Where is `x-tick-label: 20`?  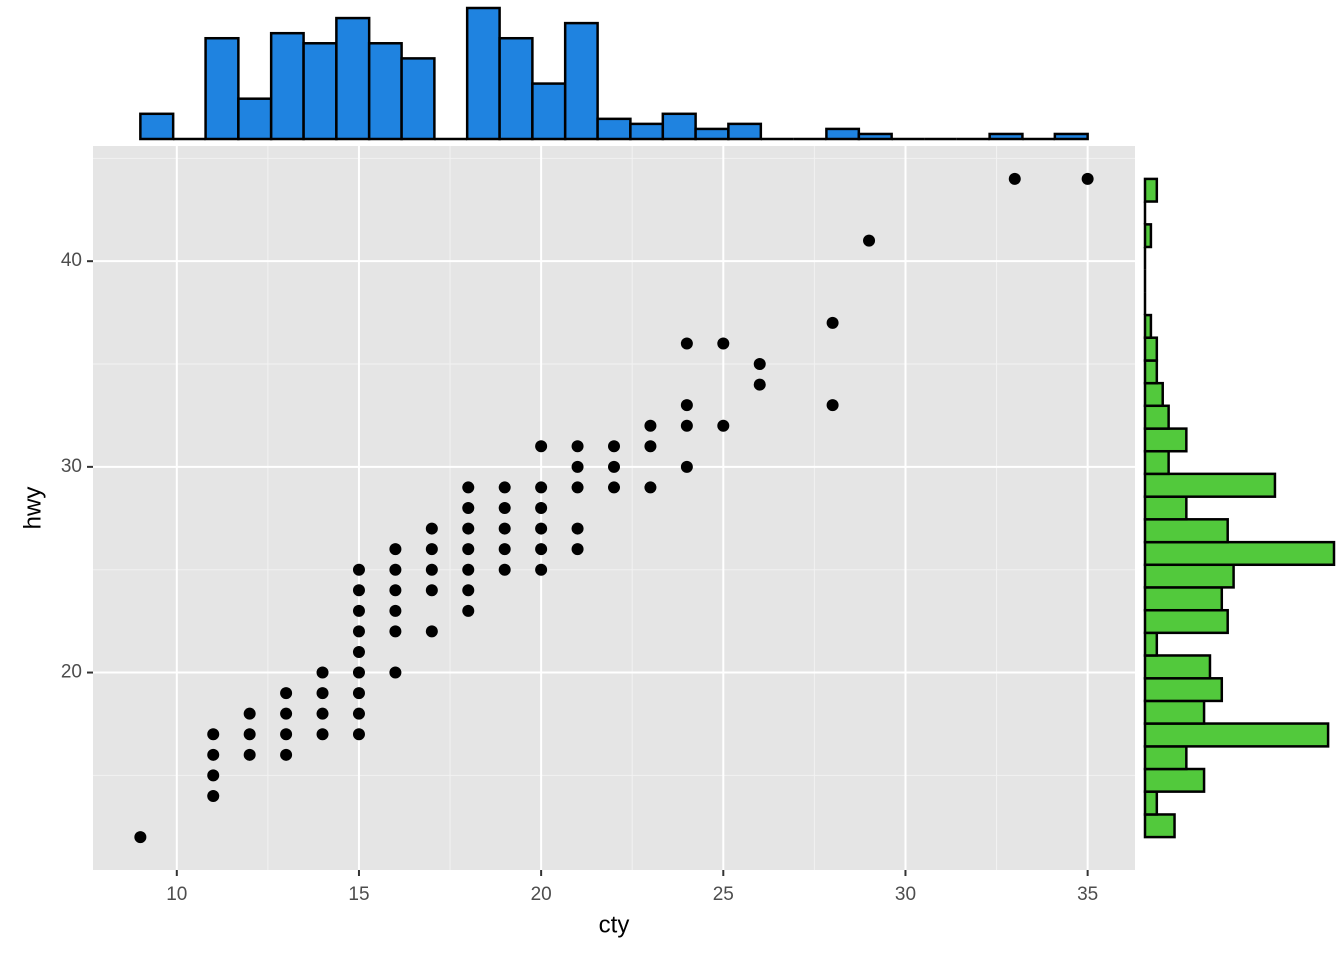
x-tick-label: 20 is located at coordinates (541, 894).